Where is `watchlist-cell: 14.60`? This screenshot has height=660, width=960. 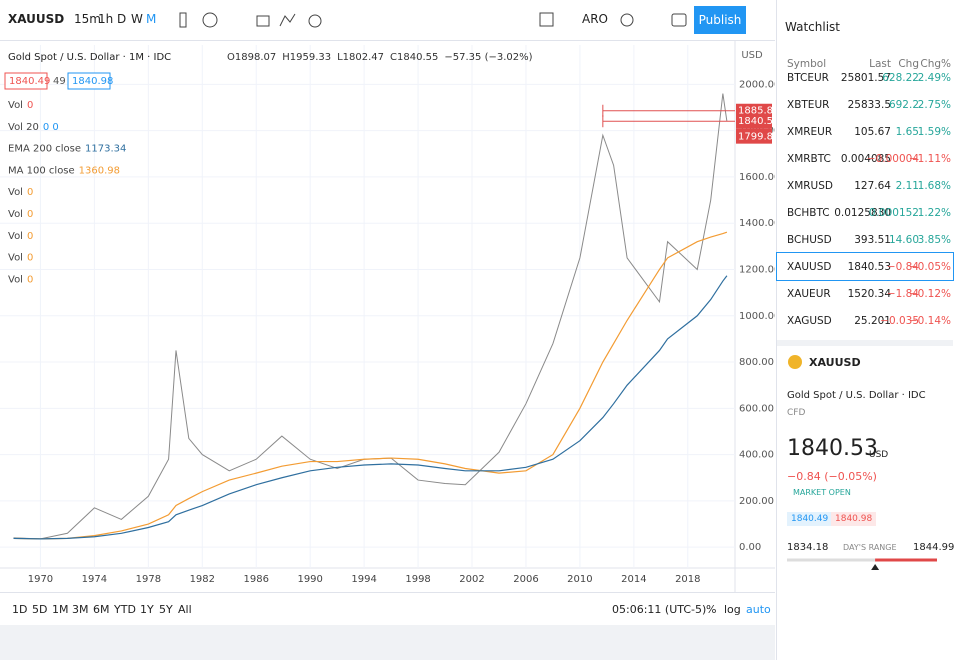 watchlist-cell: 14.60 is located at coordinates (903, 240).